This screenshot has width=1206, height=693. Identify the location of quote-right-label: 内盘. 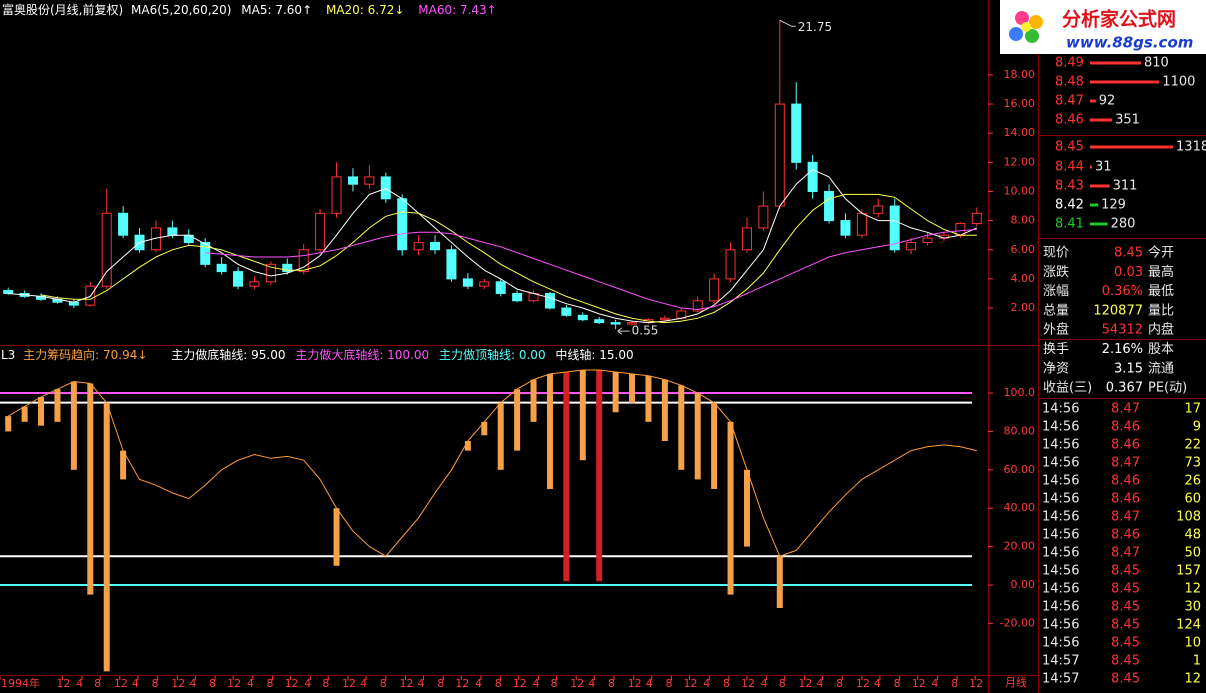
(1161, 330).